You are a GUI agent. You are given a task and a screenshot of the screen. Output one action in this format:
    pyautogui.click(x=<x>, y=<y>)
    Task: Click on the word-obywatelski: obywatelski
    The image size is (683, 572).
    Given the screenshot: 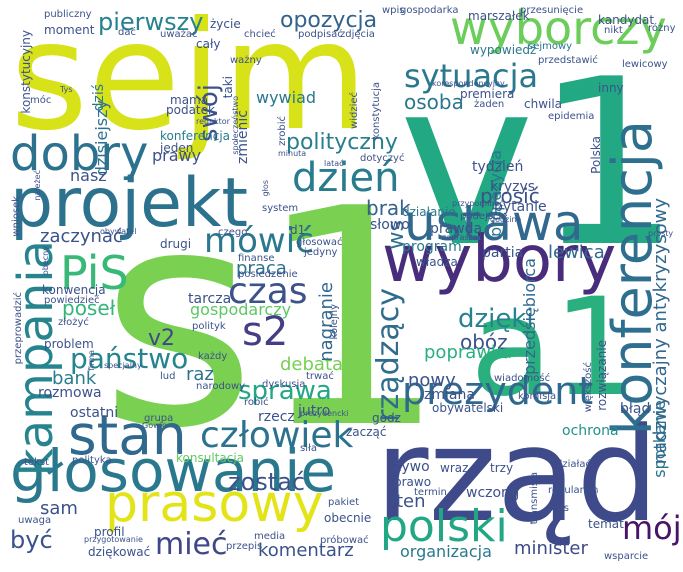 What is the action you would take?
    pyautogui.click(x=468, y=408)
    